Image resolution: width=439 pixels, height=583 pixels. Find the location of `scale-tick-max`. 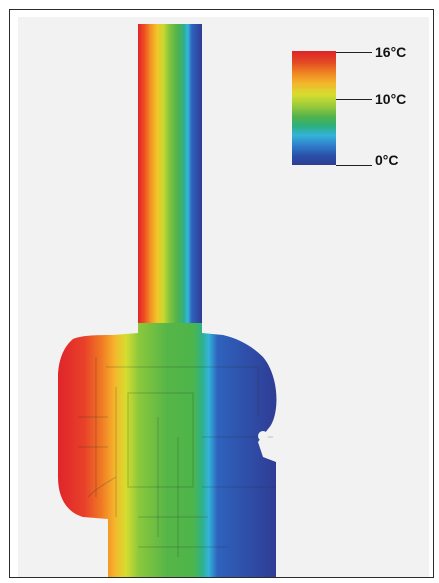

scale-tick-max is located at coordinates (354, 52).